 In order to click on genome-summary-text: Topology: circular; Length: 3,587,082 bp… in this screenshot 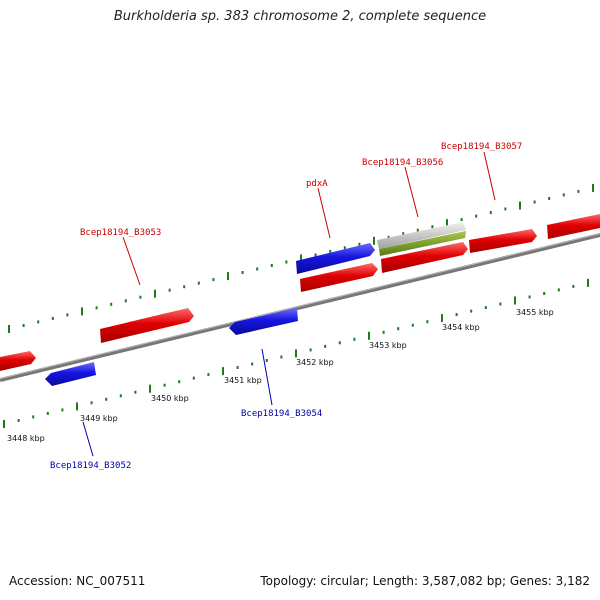, I will do `click(425, 581)`.